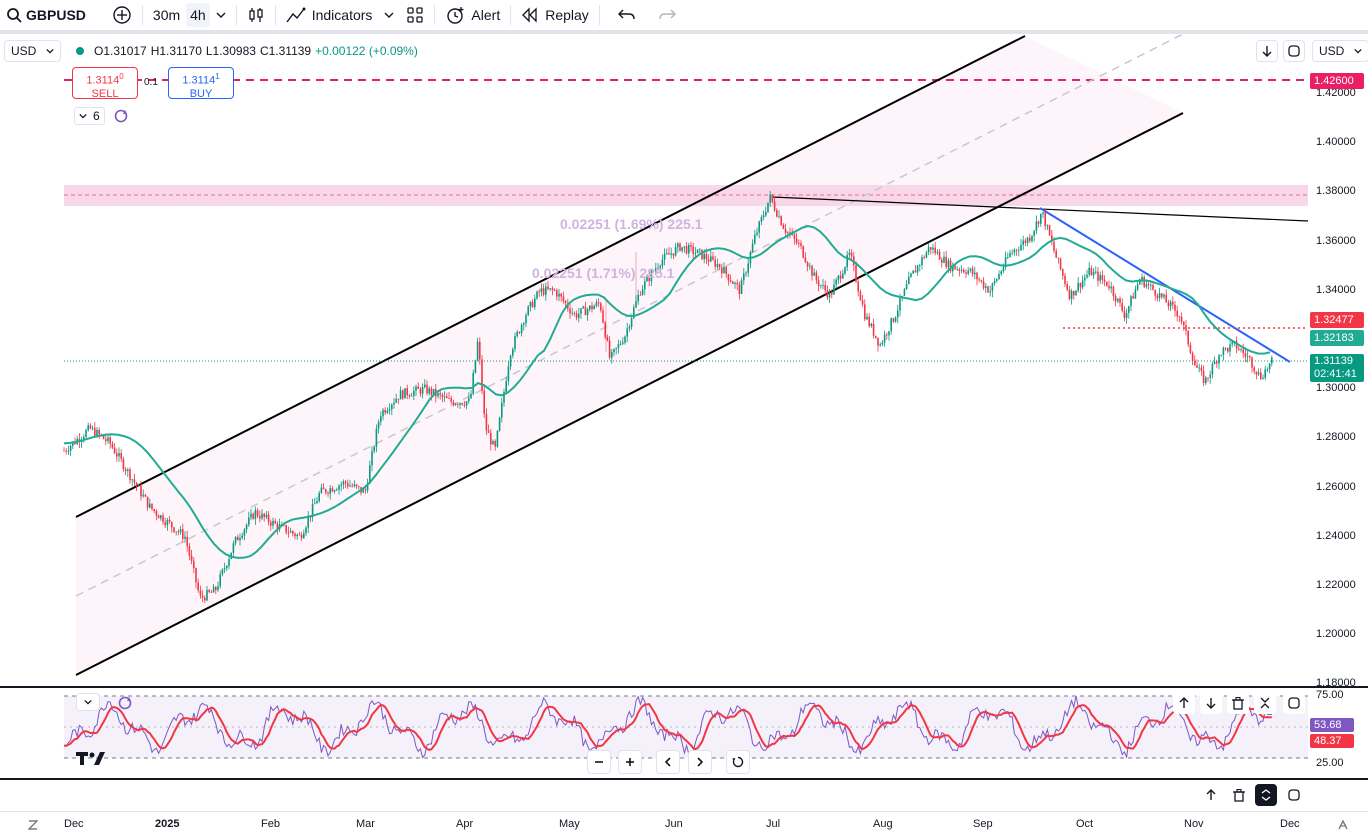  I want to click on interval-30m: 30m, so click(166, 15).